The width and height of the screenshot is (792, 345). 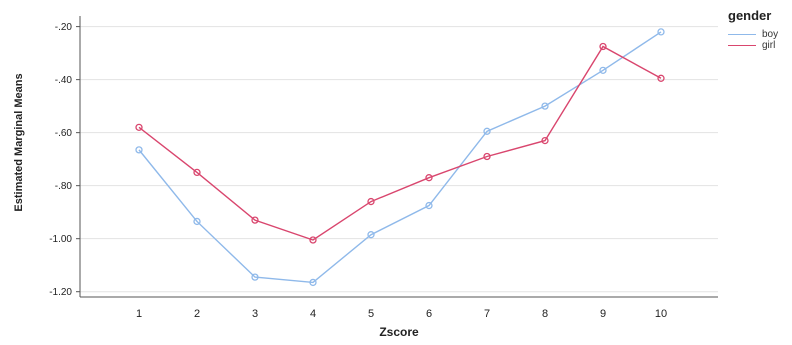 What do you see at coordinates (19, 142) in the screenshot?
I see `y-axis-title: Estimated Marginal Means` at bounding box center [19, 142].